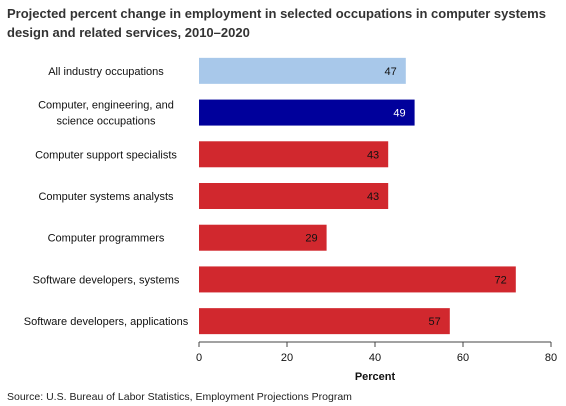  What do you see at coordinates (199, 358) in the screenshot?
I see `x-tick-label-0: 0` at bounding box center [199, 358].